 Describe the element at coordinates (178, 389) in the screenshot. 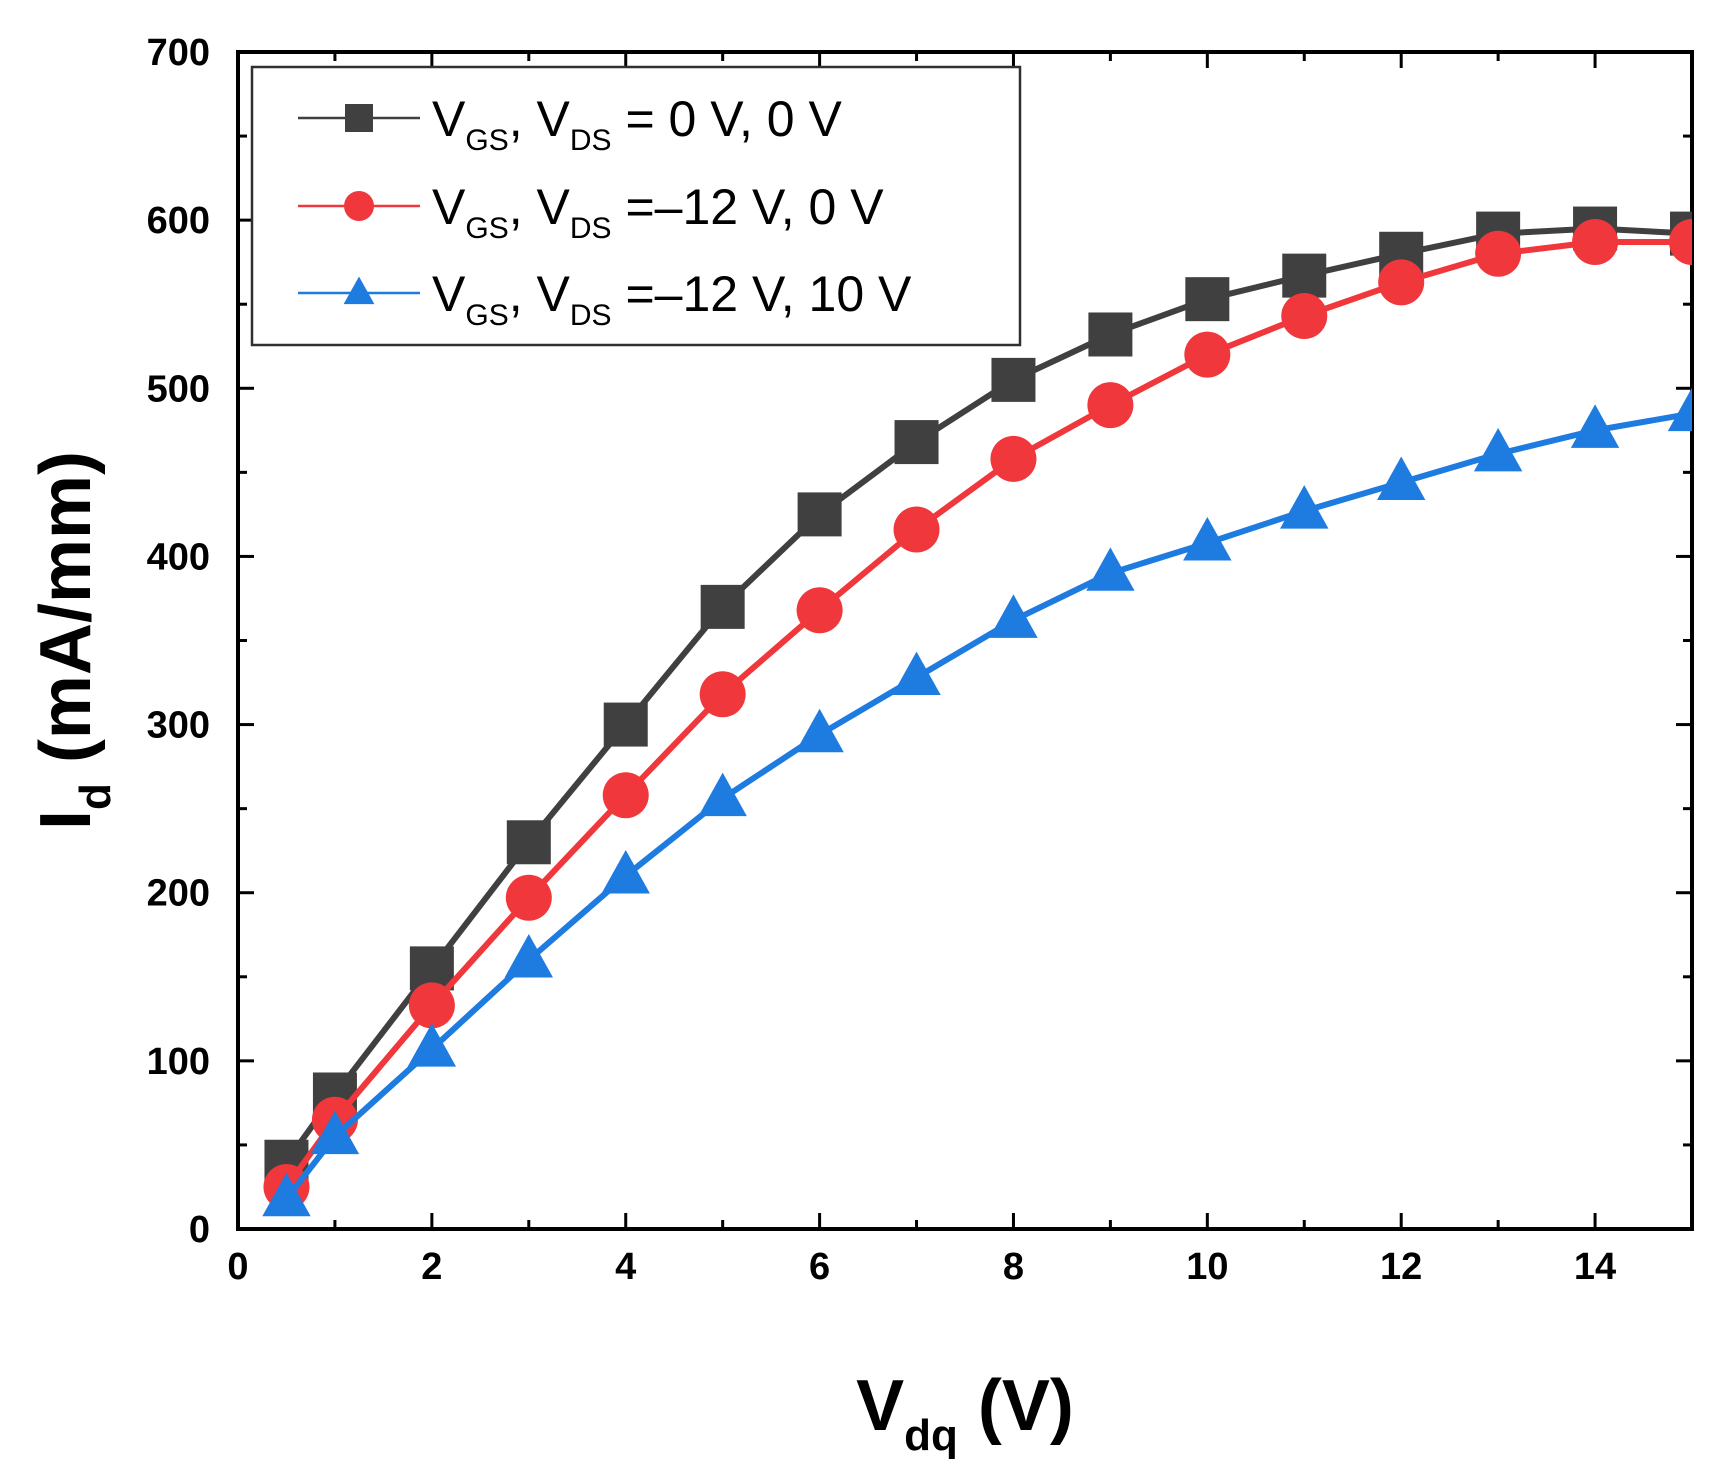

I see `y-tick-label: 500` at that location.